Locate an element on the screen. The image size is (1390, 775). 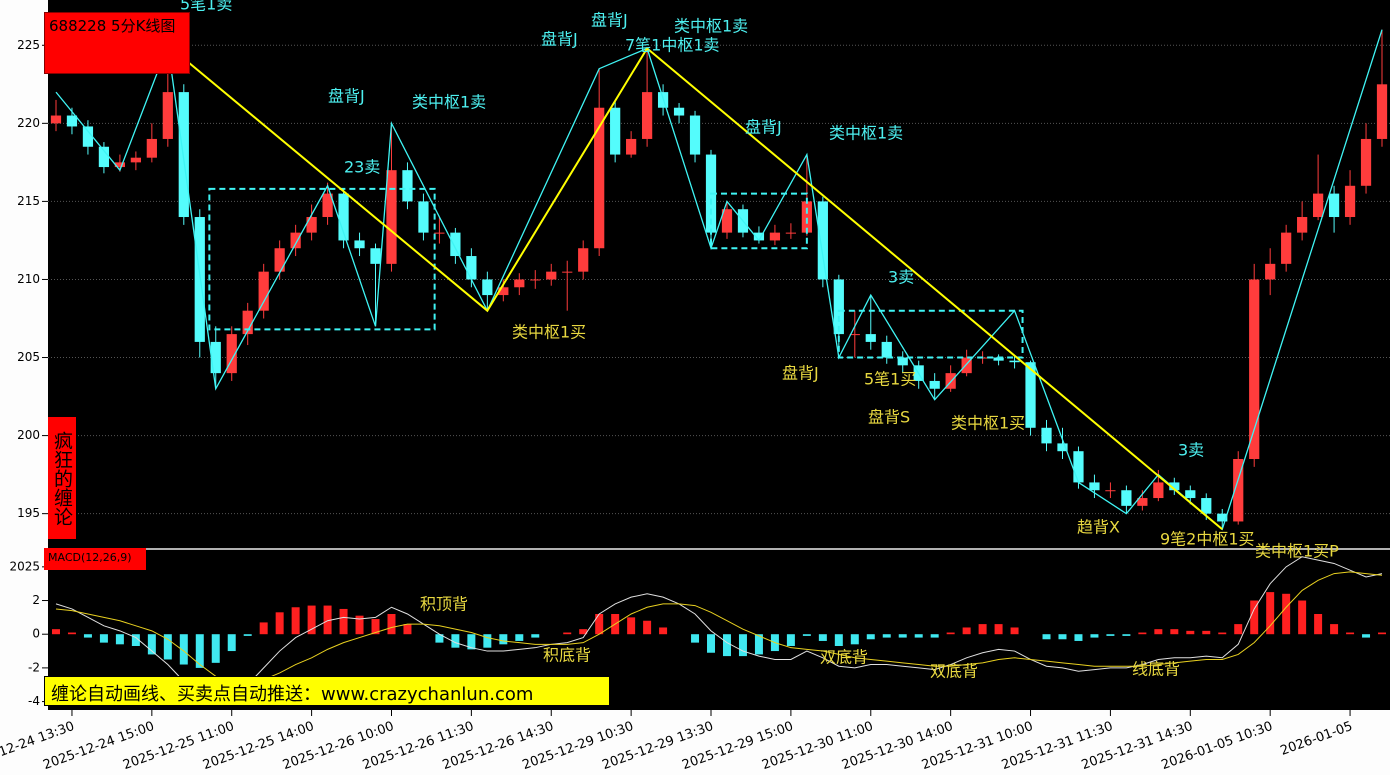
chart-title: 688228 5分K线图 is located at coordinates (117, 43).